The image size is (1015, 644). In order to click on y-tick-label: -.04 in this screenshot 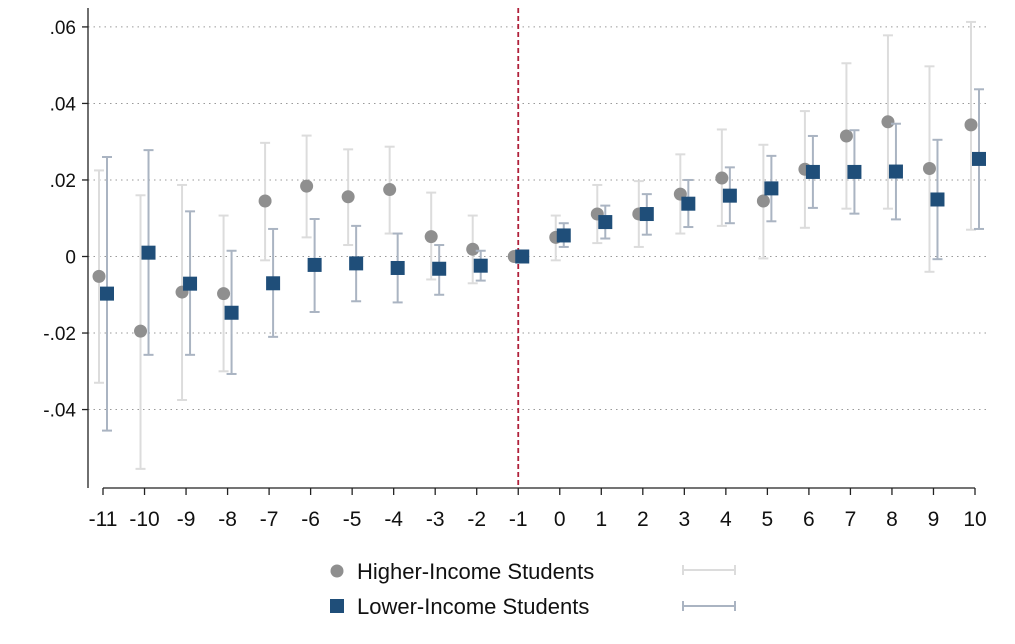, I will do `click(59, 411)`.